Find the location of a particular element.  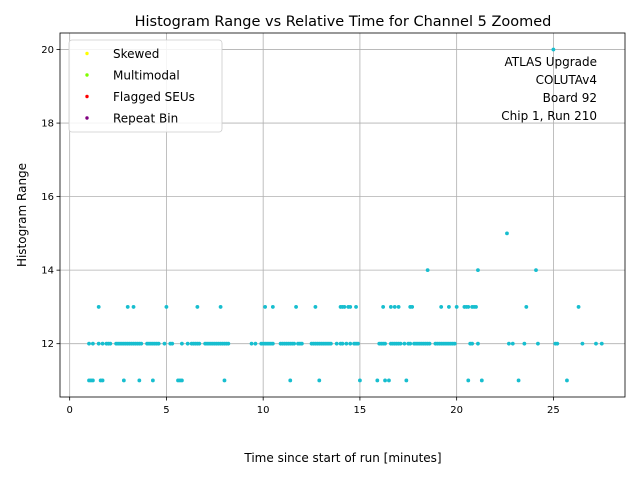

x-tick-label: 15 is located at coordinates (360, 410).